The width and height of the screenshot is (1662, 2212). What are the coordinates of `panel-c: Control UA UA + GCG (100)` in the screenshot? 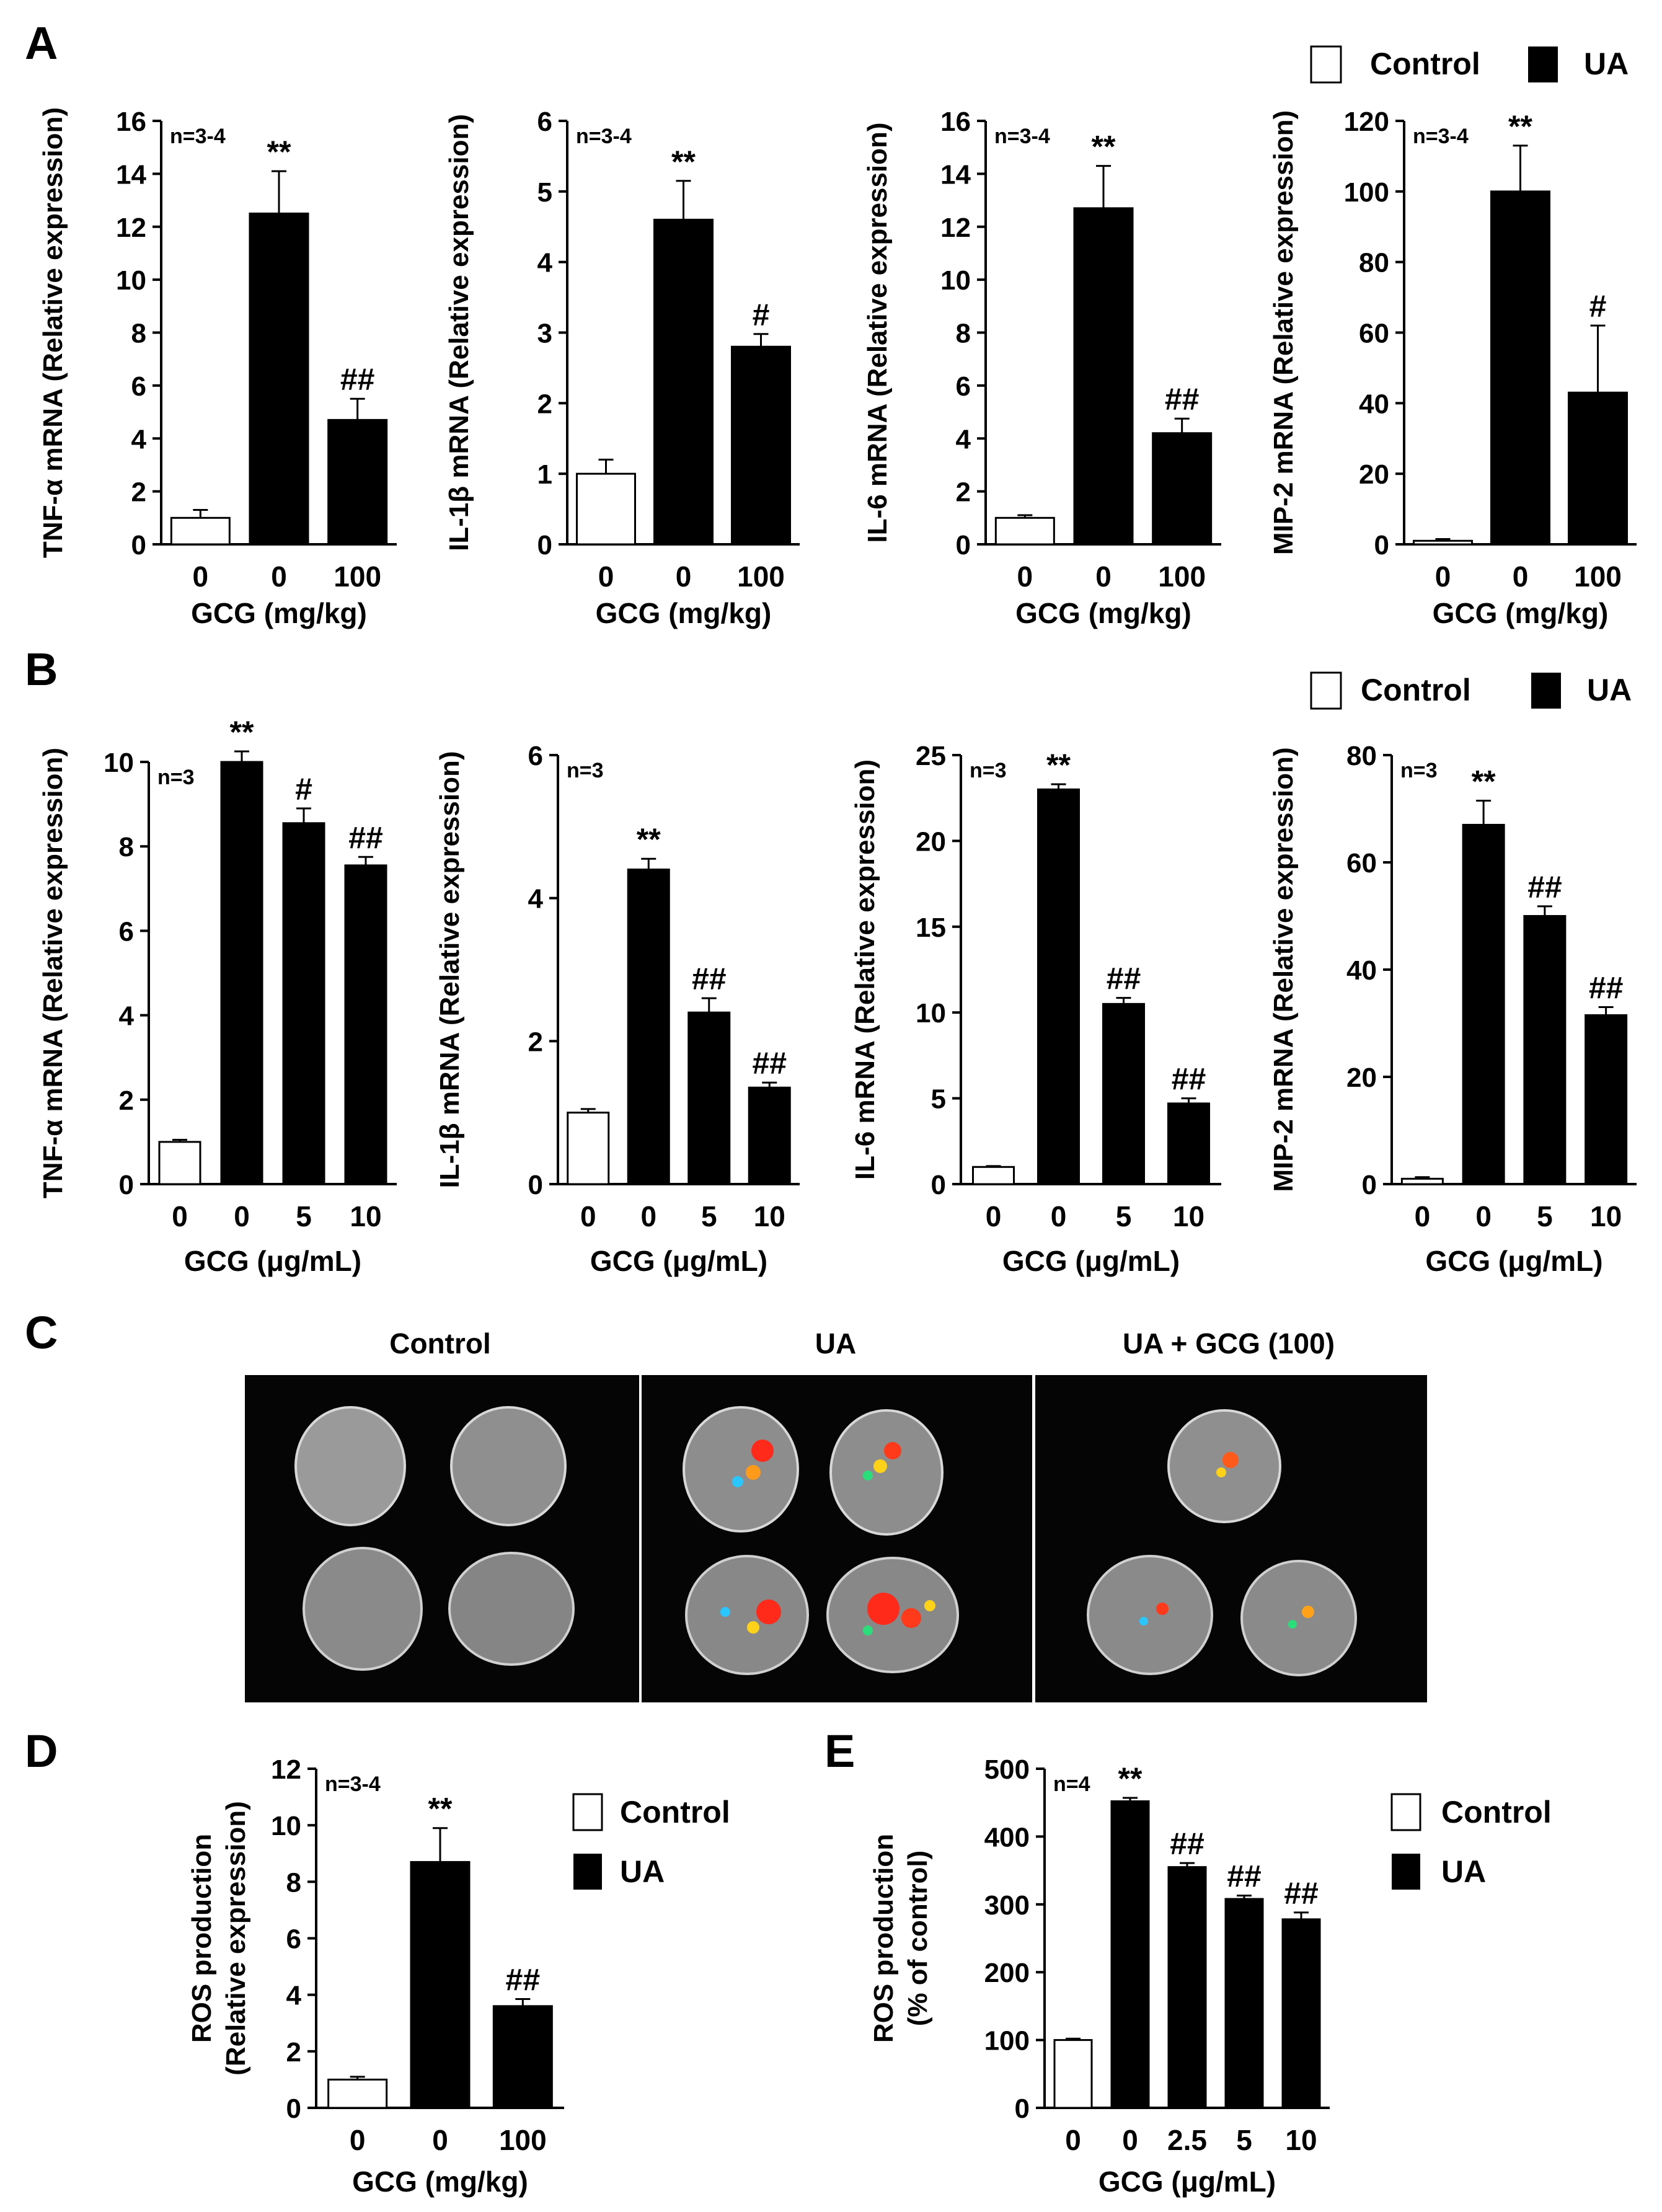 It's located at (836, 1514).